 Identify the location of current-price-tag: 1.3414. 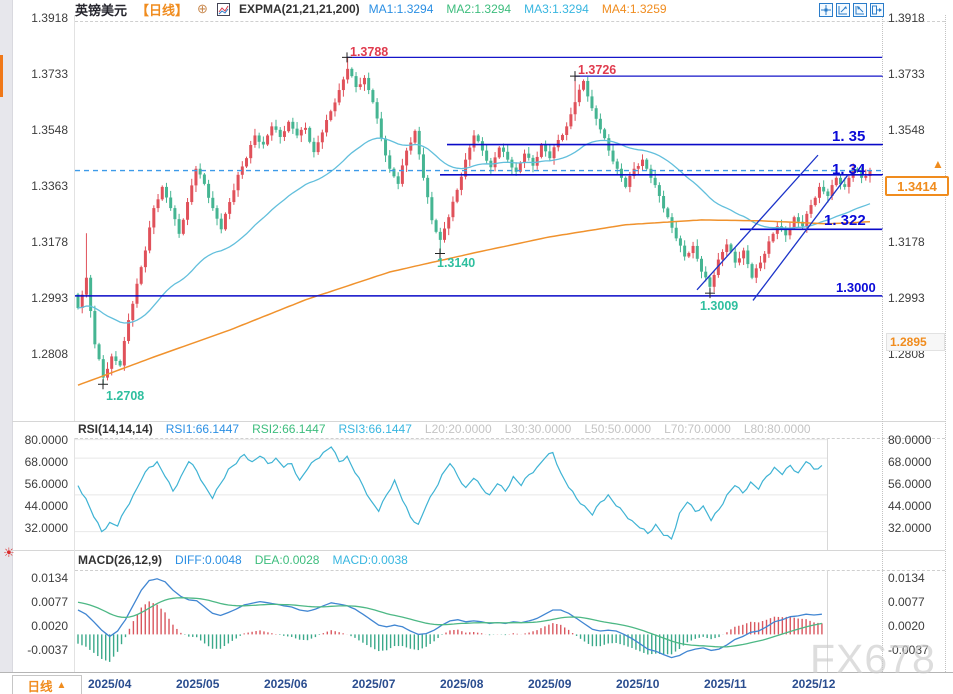
(917, 186).